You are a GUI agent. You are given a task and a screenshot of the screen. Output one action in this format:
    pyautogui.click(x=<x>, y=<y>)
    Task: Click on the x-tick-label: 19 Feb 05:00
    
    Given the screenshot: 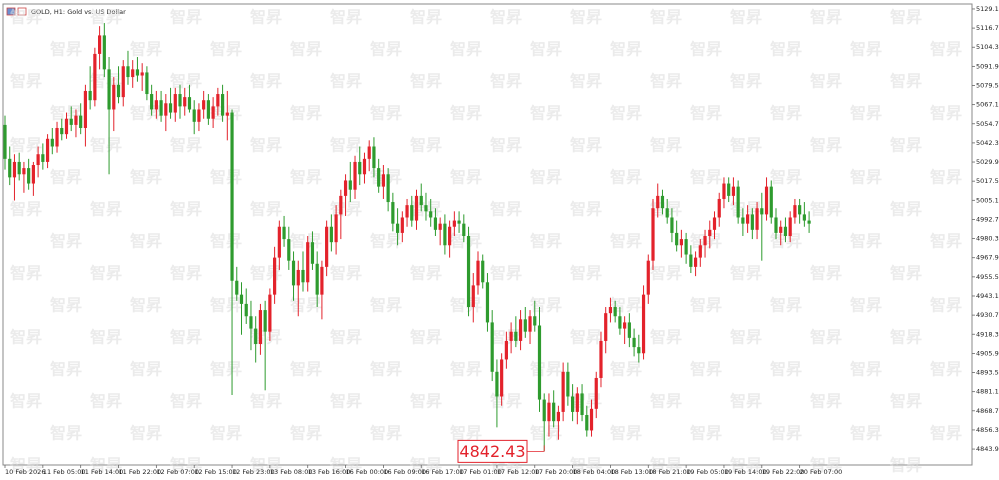 What is the action you would take?
    pyautogui.click(x=707, y=472)
    